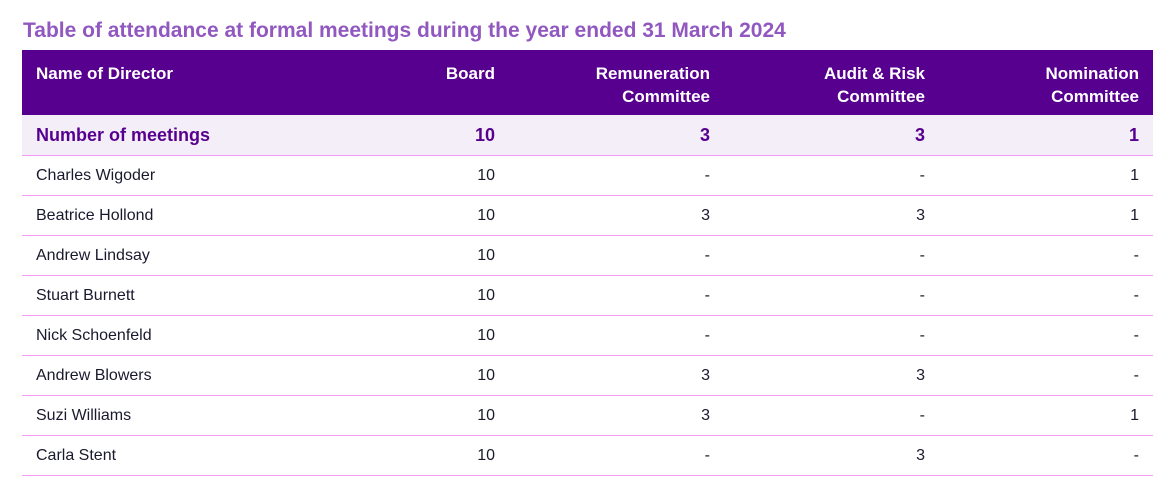 This screenshot has height=502, width=1174. What do you see at coordinates (172, 135) in the screenshot?
I see `cell: Number of meetings` at bounding box center [172, 135].